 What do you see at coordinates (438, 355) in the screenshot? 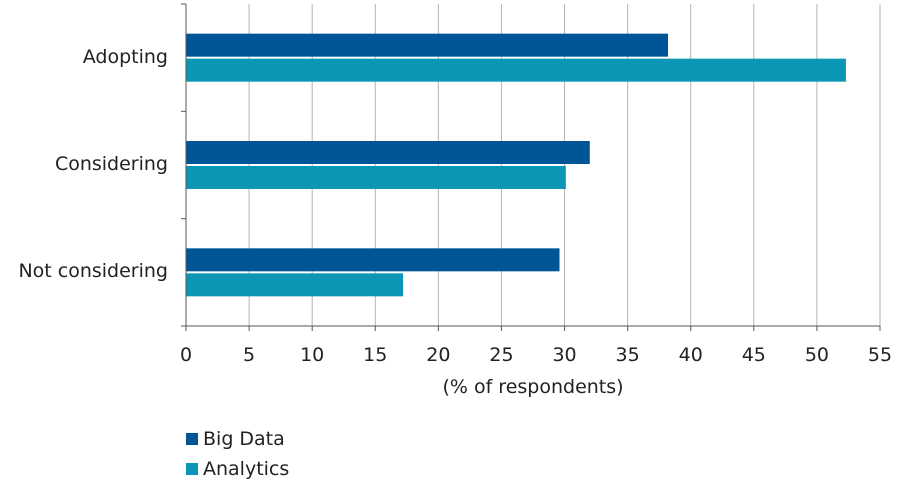
I see `x-tick-label-20: 20` at bounding box center [438, 355].